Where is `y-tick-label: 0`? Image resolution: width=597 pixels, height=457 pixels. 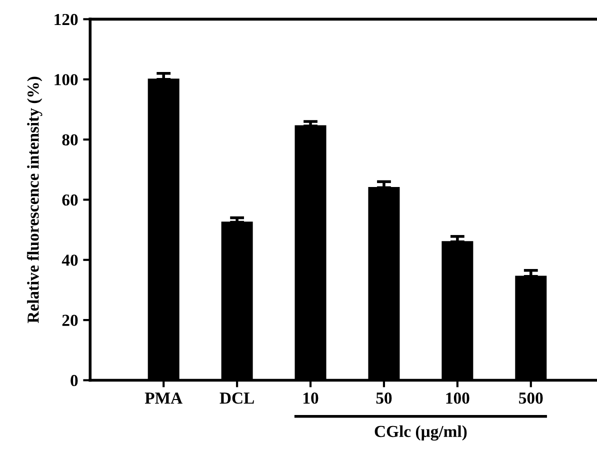
y-tick-label: 0 is located at coordinates (74, 380).